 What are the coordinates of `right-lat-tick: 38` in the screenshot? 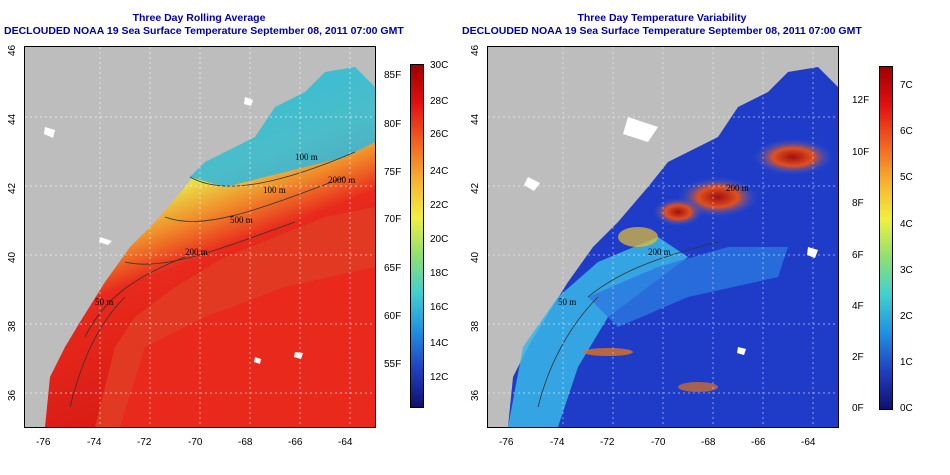 It's located at (475, 326).